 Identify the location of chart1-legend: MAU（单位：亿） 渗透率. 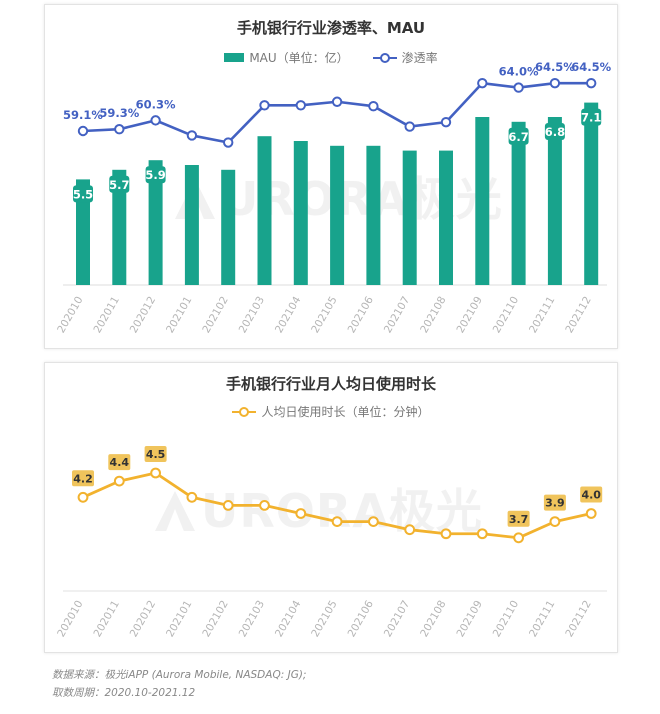
(331, 57).